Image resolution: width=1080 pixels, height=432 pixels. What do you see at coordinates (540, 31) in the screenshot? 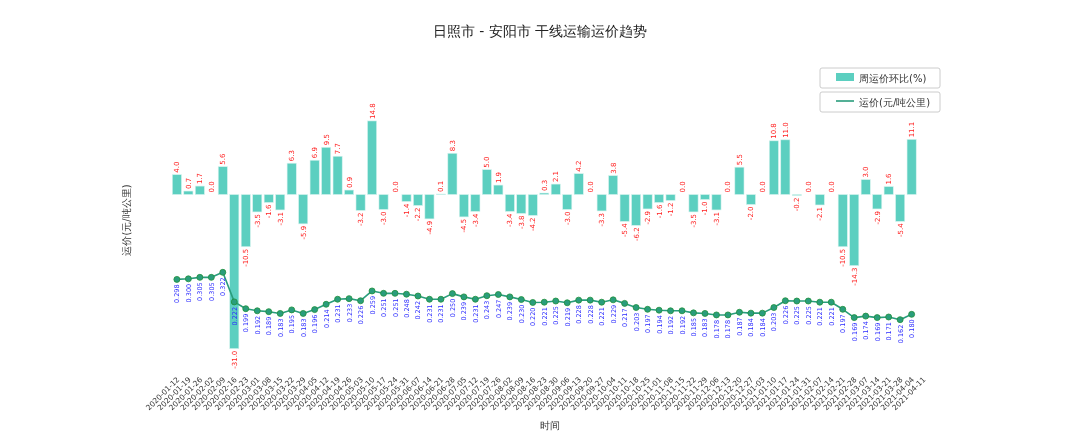
I see `chart-title: 日照市 - 安阳市 干线运输运价趋势` at bounding box center [540, 31].